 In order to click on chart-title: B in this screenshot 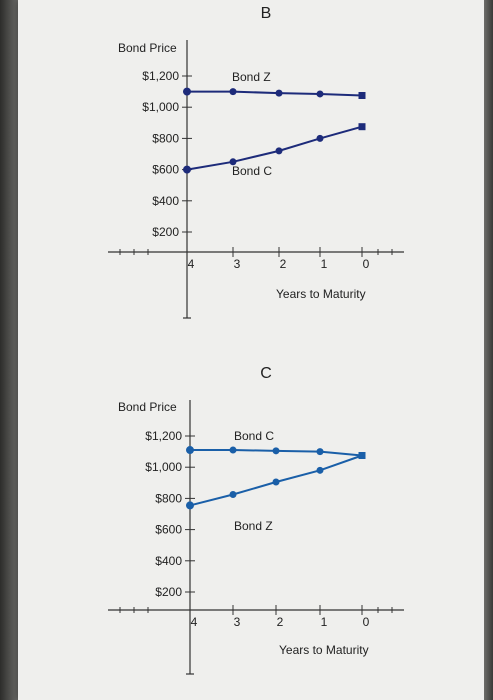, I will do `click(266, 13)`.